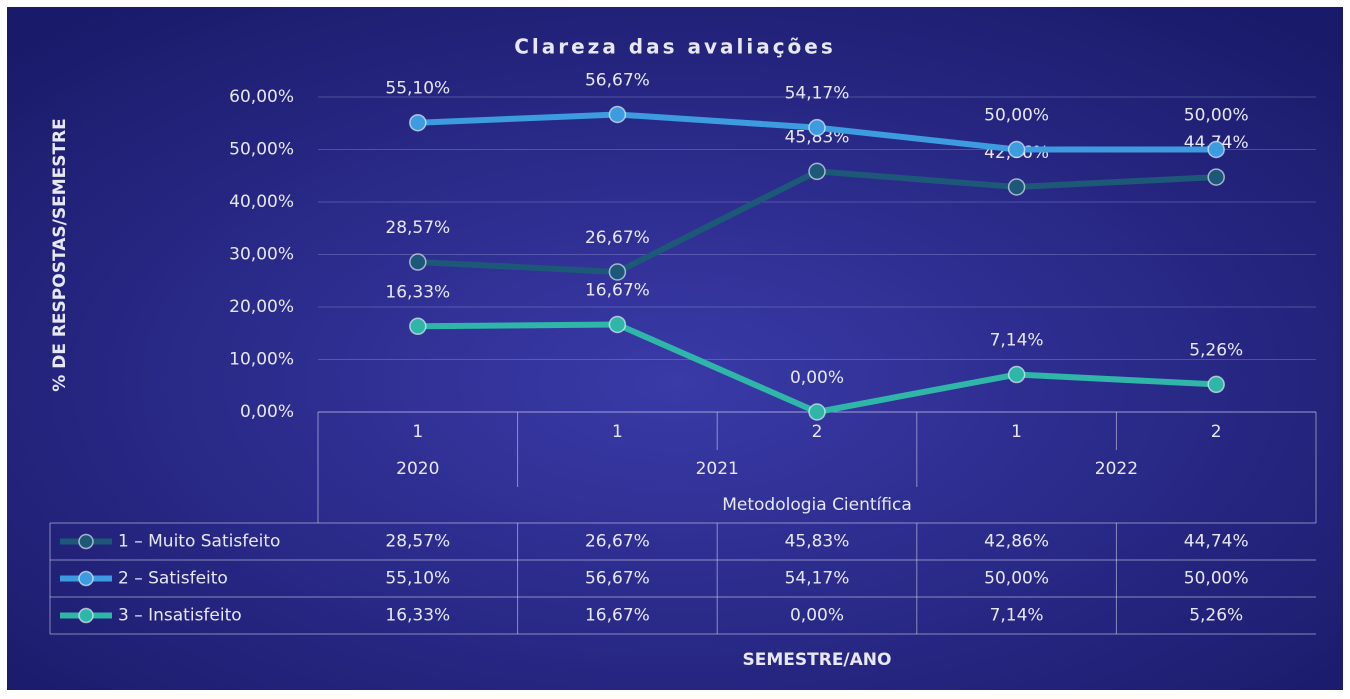  I want to click on table-cell: 0,00%, so click(817, 616).